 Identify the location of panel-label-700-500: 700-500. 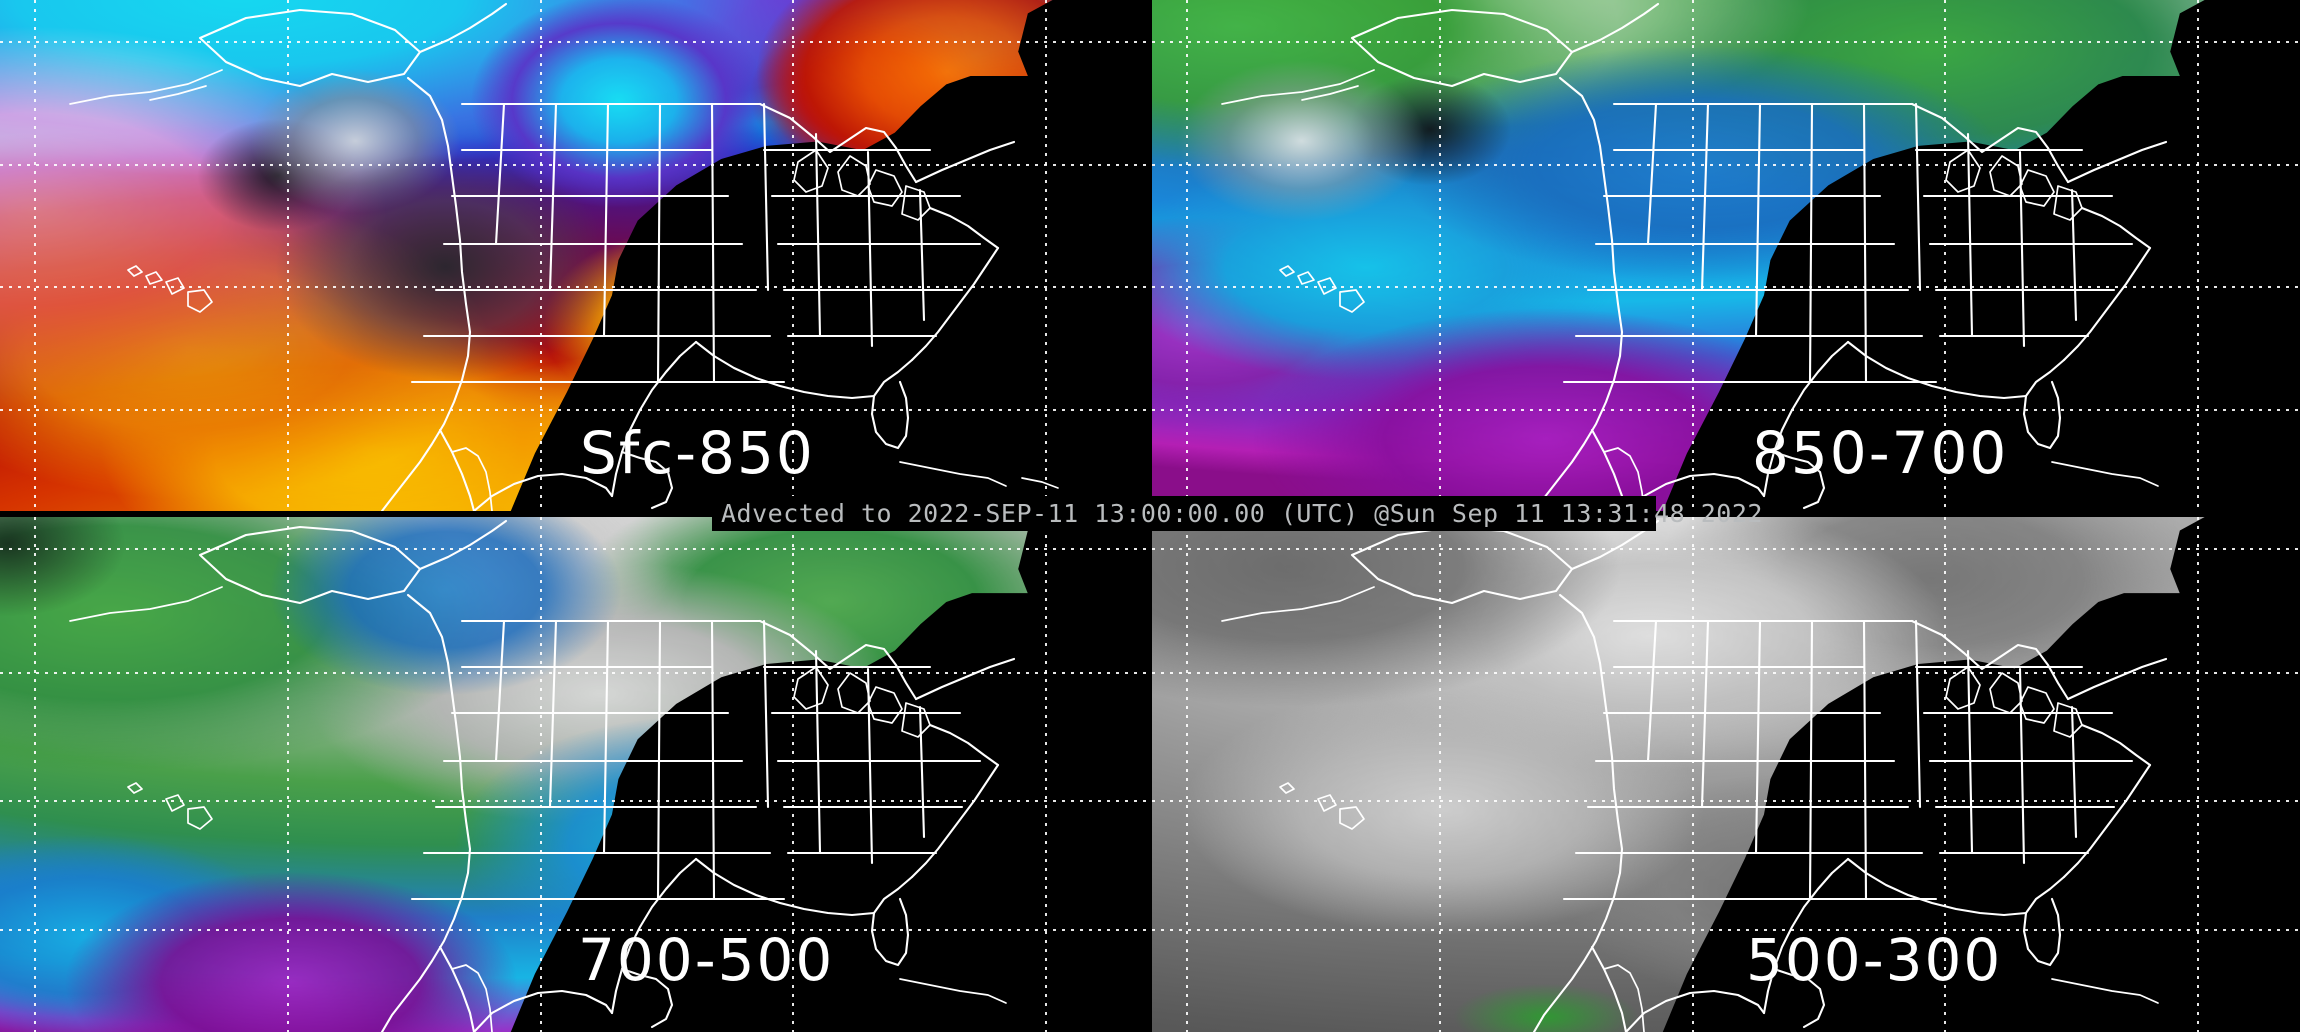
(706, 960).